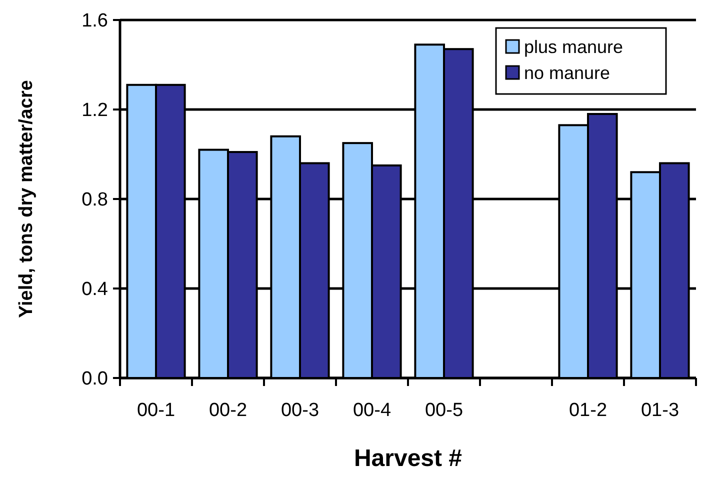  Describe the element at coordinates (444, 410) in the screenshot. I see `x-tick-label: 00-5` at that location.